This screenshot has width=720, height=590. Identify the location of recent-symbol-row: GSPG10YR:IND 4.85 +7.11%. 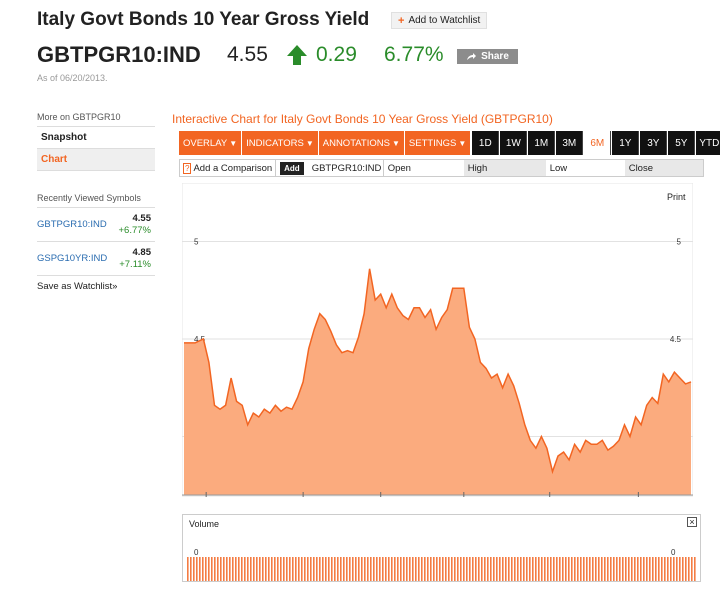
(96, 259).